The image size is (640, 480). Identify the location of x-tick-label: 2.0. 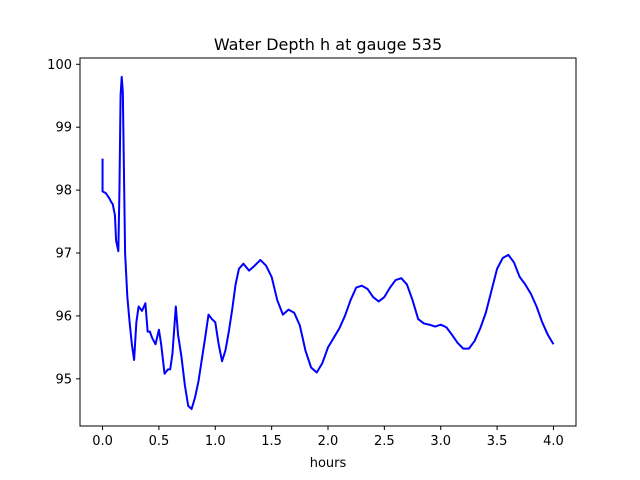
(328, 441).